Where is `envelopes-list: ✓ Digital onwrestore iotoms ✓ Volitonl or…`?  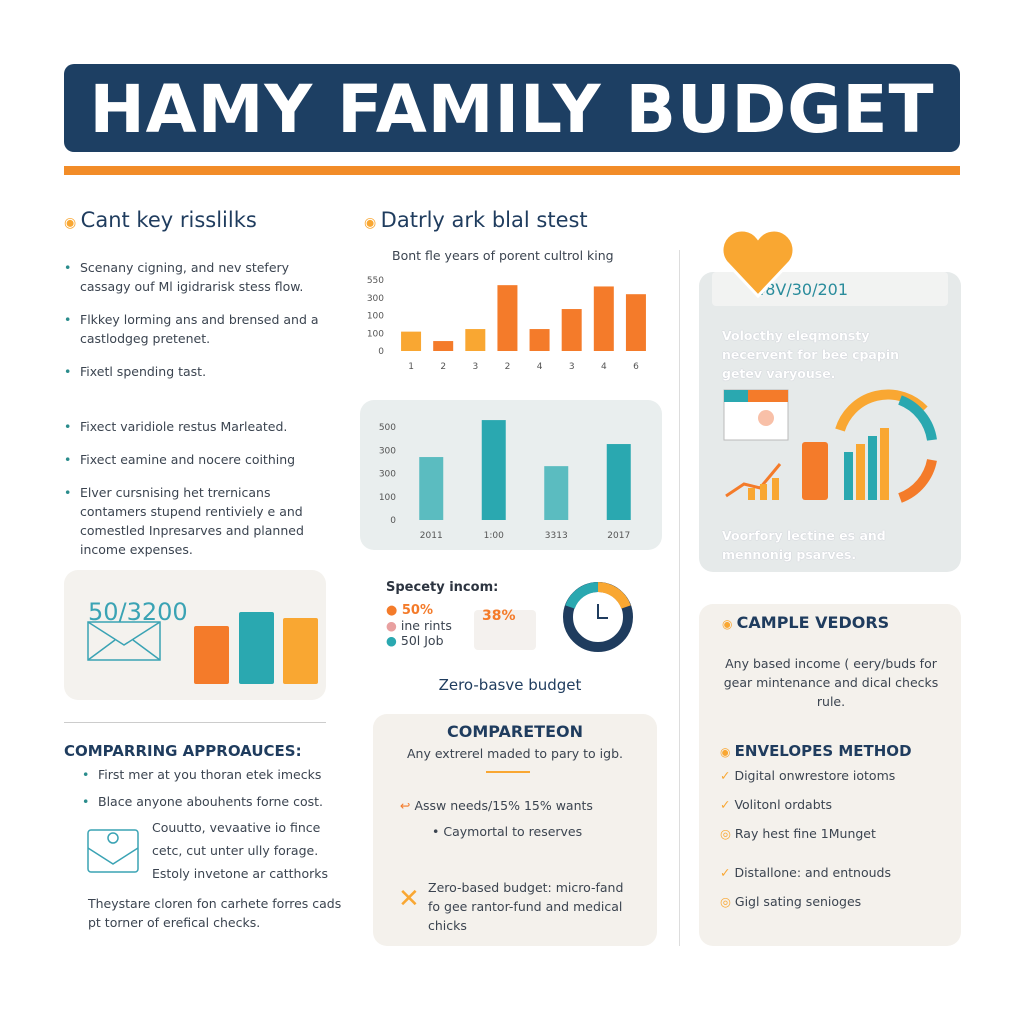 envelopes-list: ✓ Digital onwrestore iotoms ✓ Volitonl or… is located at coordinates (835, 843).